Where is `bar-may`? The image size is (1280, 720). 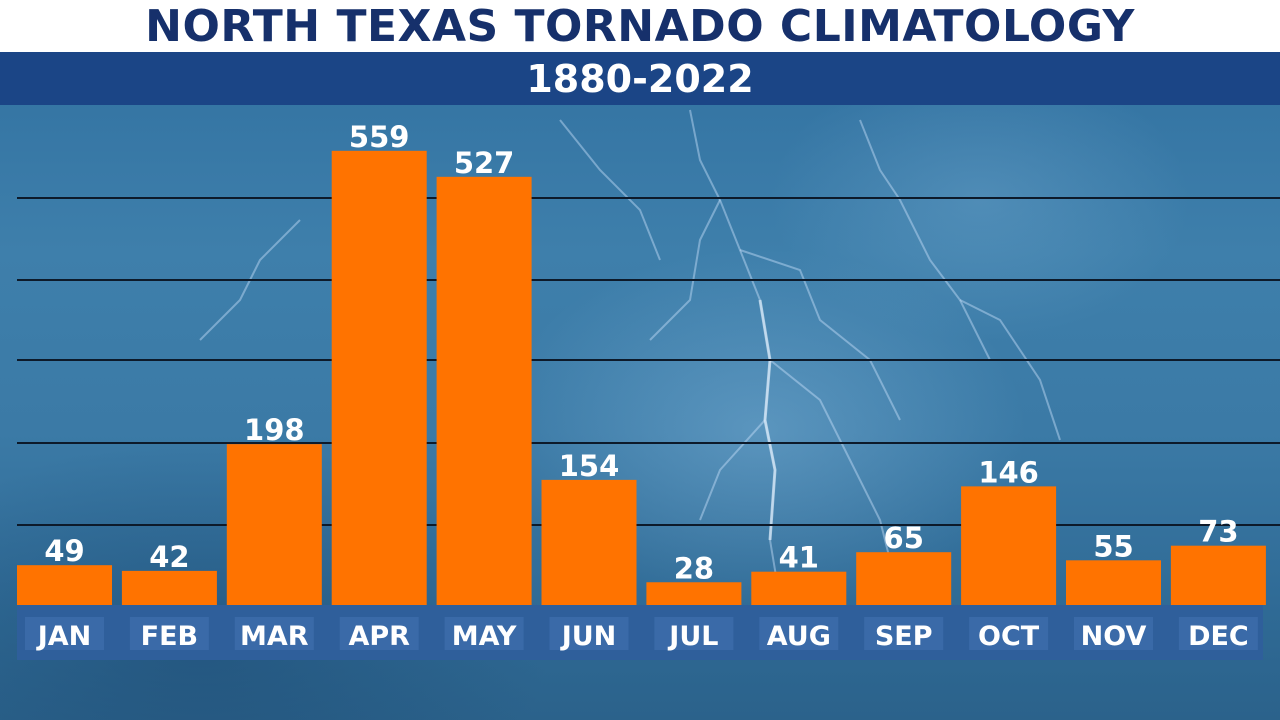
bar-may is located at coordinates (484, 390).